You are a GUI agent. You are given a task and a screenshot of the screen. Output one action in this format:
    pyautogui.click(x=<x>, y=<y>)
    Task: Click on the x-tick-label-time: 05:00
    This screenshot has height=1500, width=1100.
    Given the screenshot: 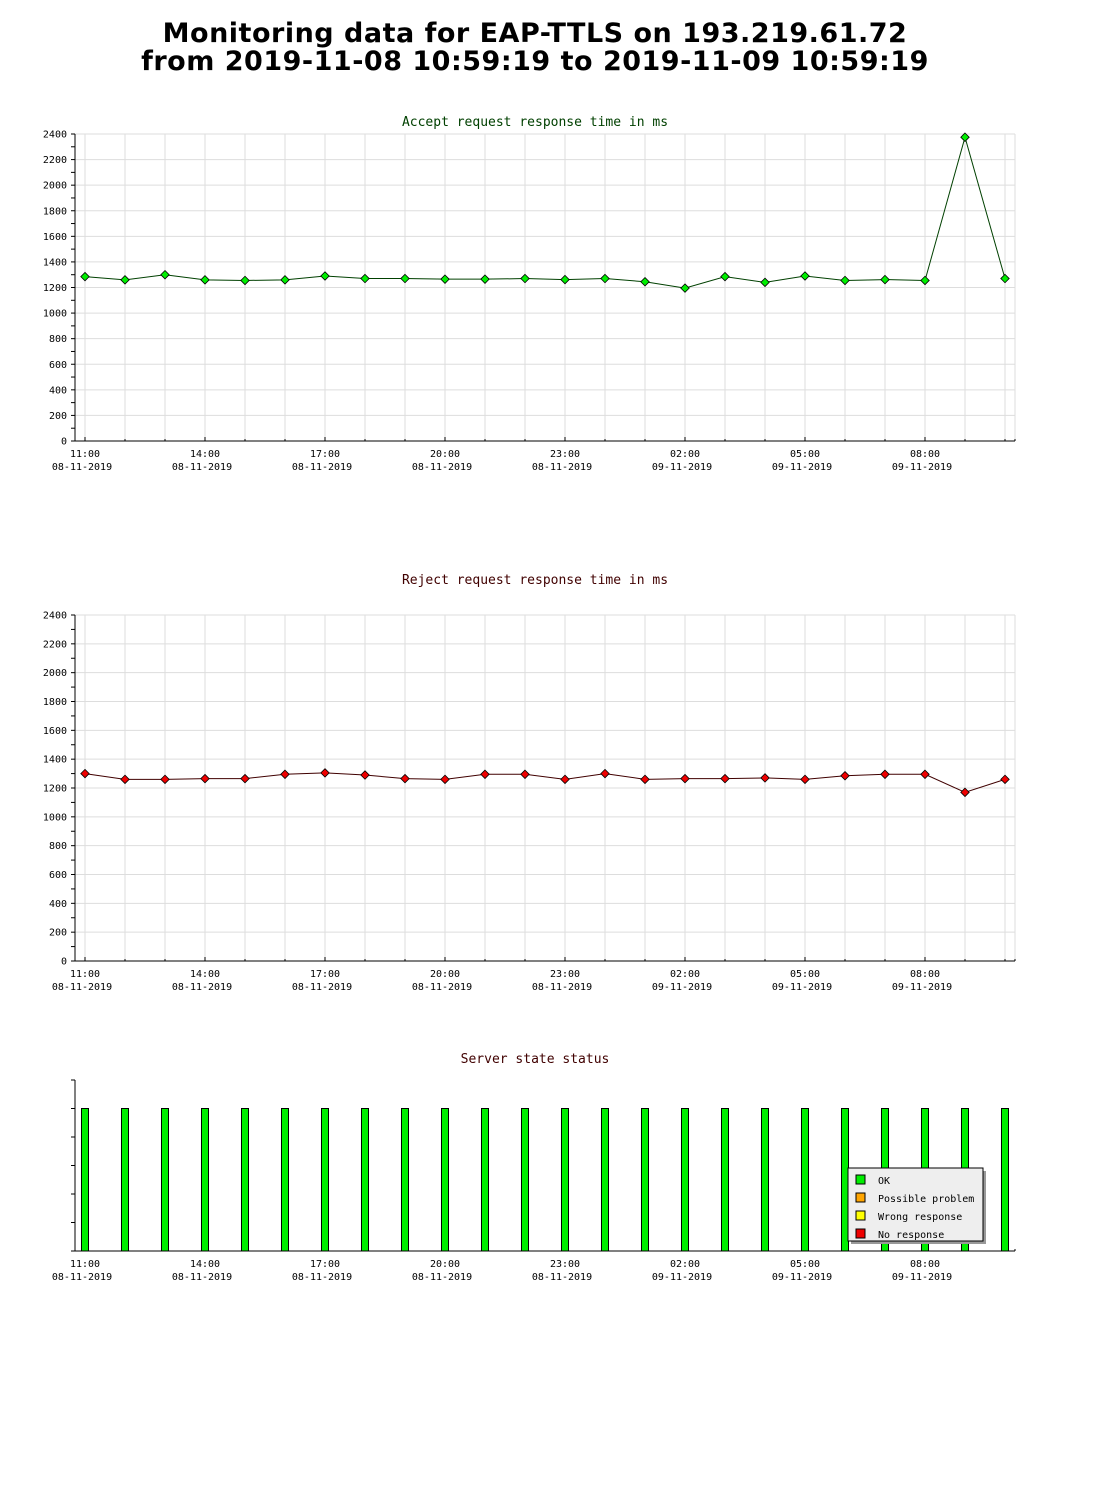 What is the action you would take?
    pyautogui.click(x=805, y=1264)
    